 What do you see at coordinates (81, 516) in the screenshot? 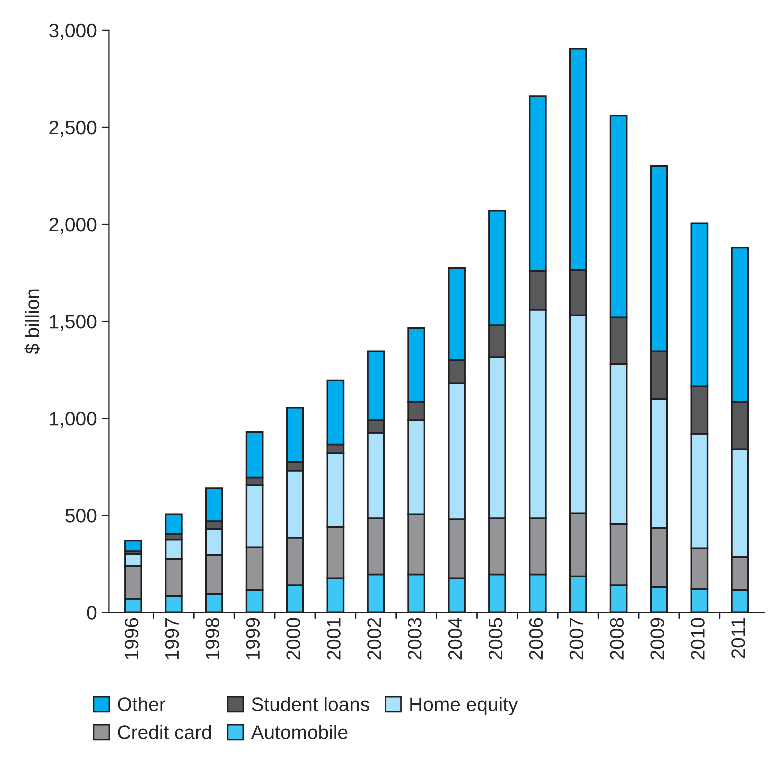
I see `y-tick-label: 500` at bounding box center [81, 516].